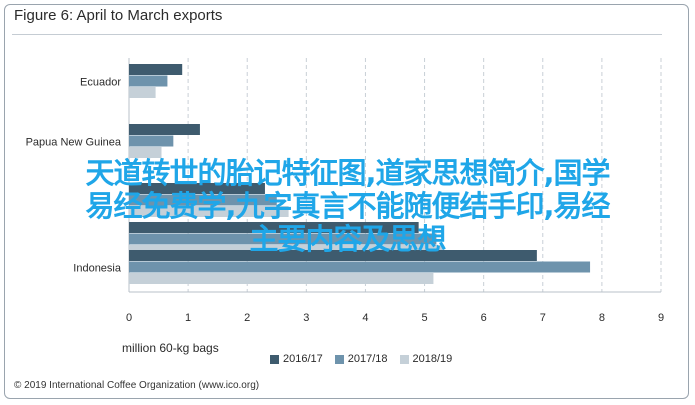 Image resolution: width=695 pixels, height=405 pixels. I want to click on category-label-layer: Ecuador Papua New Guinea Indonesia, so click(74, 175).